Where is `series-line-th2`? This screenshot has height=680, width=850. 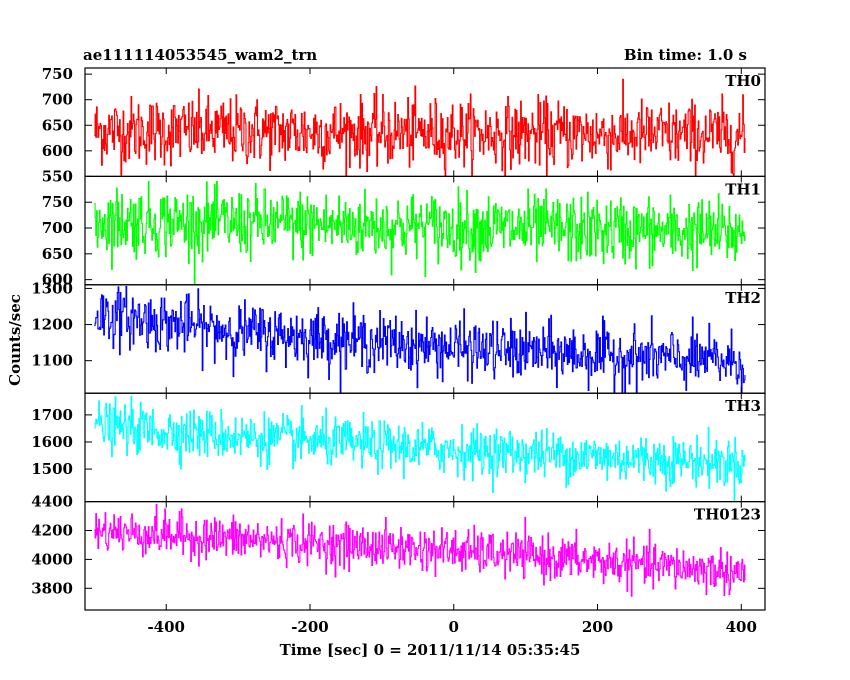
series-line-th2 is located at coordinates (420, 340).